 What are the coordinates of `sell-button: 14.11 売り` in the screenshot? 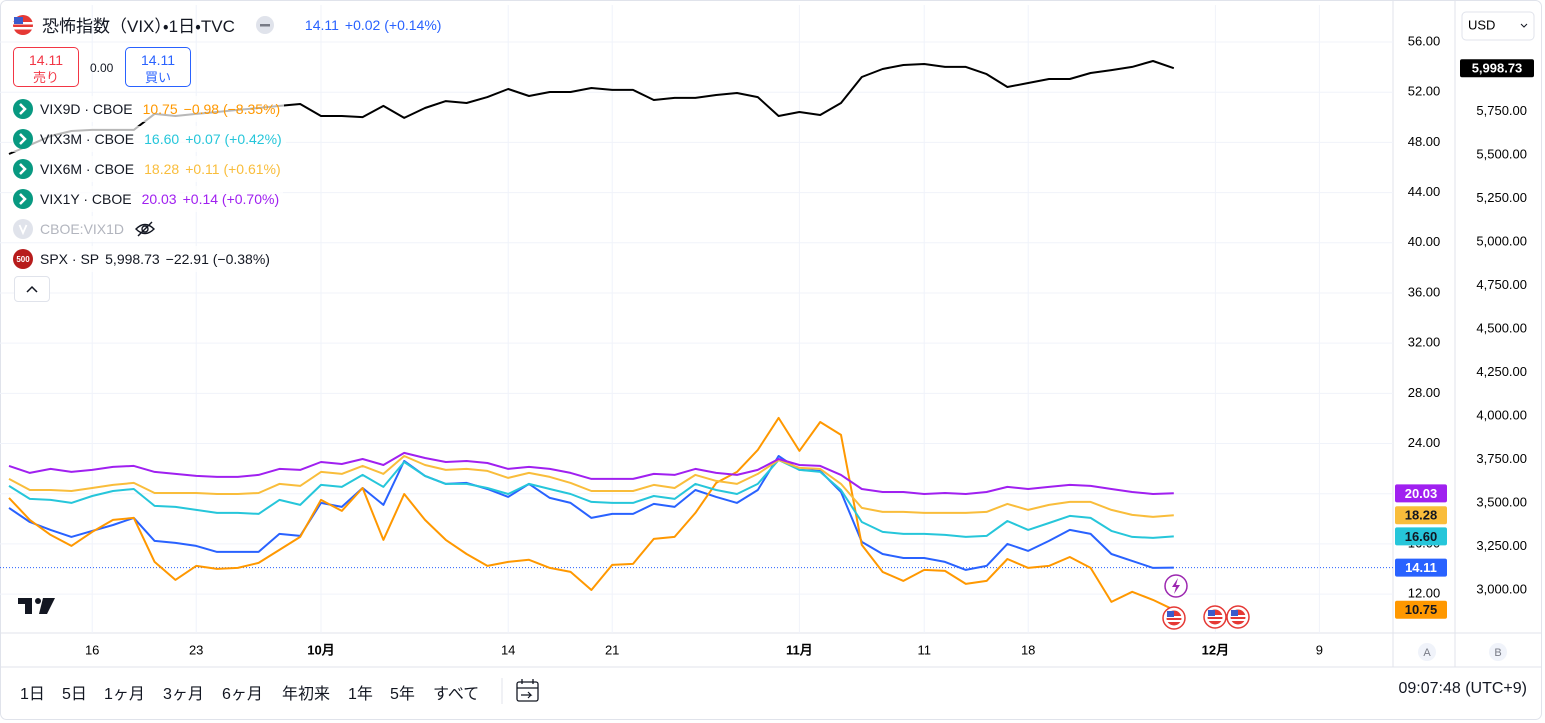 It's located at (46, 67).